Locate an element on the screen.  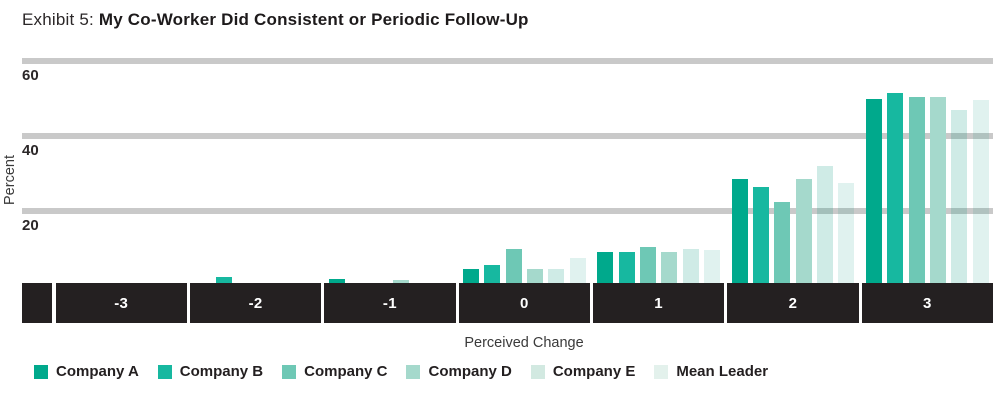
bar-company-c-x3 is located at coordinates (916, 191).